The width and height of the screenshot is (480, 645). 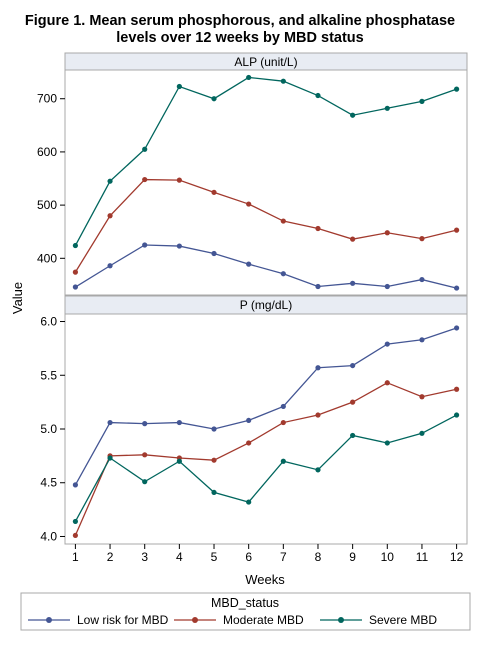 I want to click on chart-title-line2: levels over 12 weeks by MBD status, so click(x=239, y=38).